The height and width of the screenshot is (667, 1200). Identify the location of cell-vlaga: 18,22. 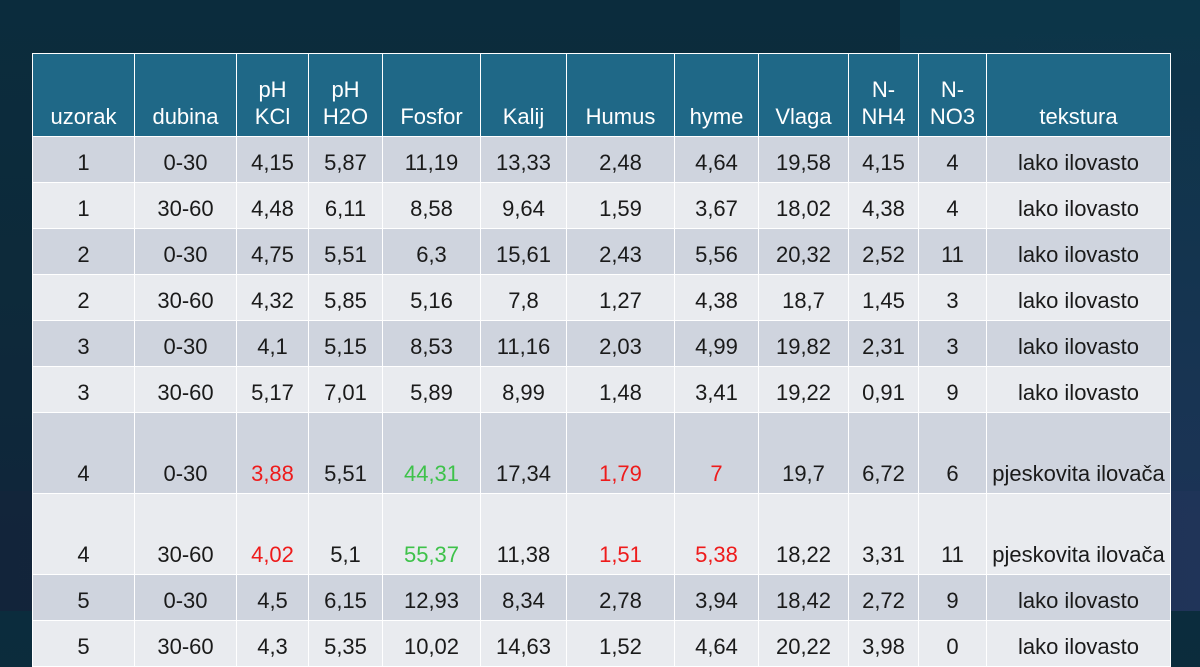
(803, 534).